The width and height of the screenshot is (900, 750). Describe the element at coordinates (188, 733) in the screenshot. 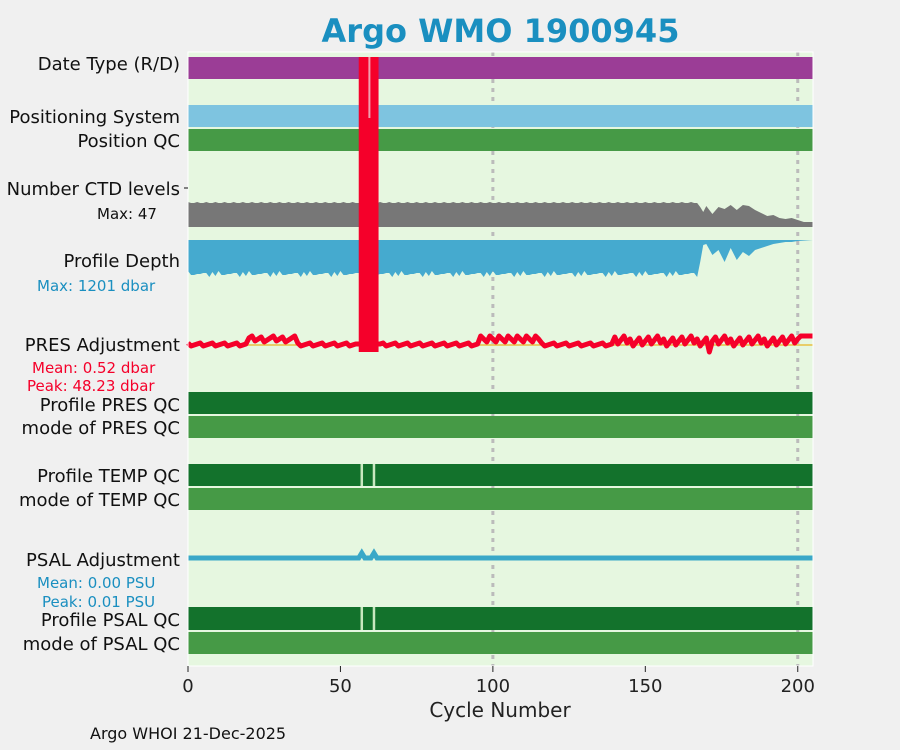

I see `footer-credit: Argo WHOI 21-Dec-2025` at that location.